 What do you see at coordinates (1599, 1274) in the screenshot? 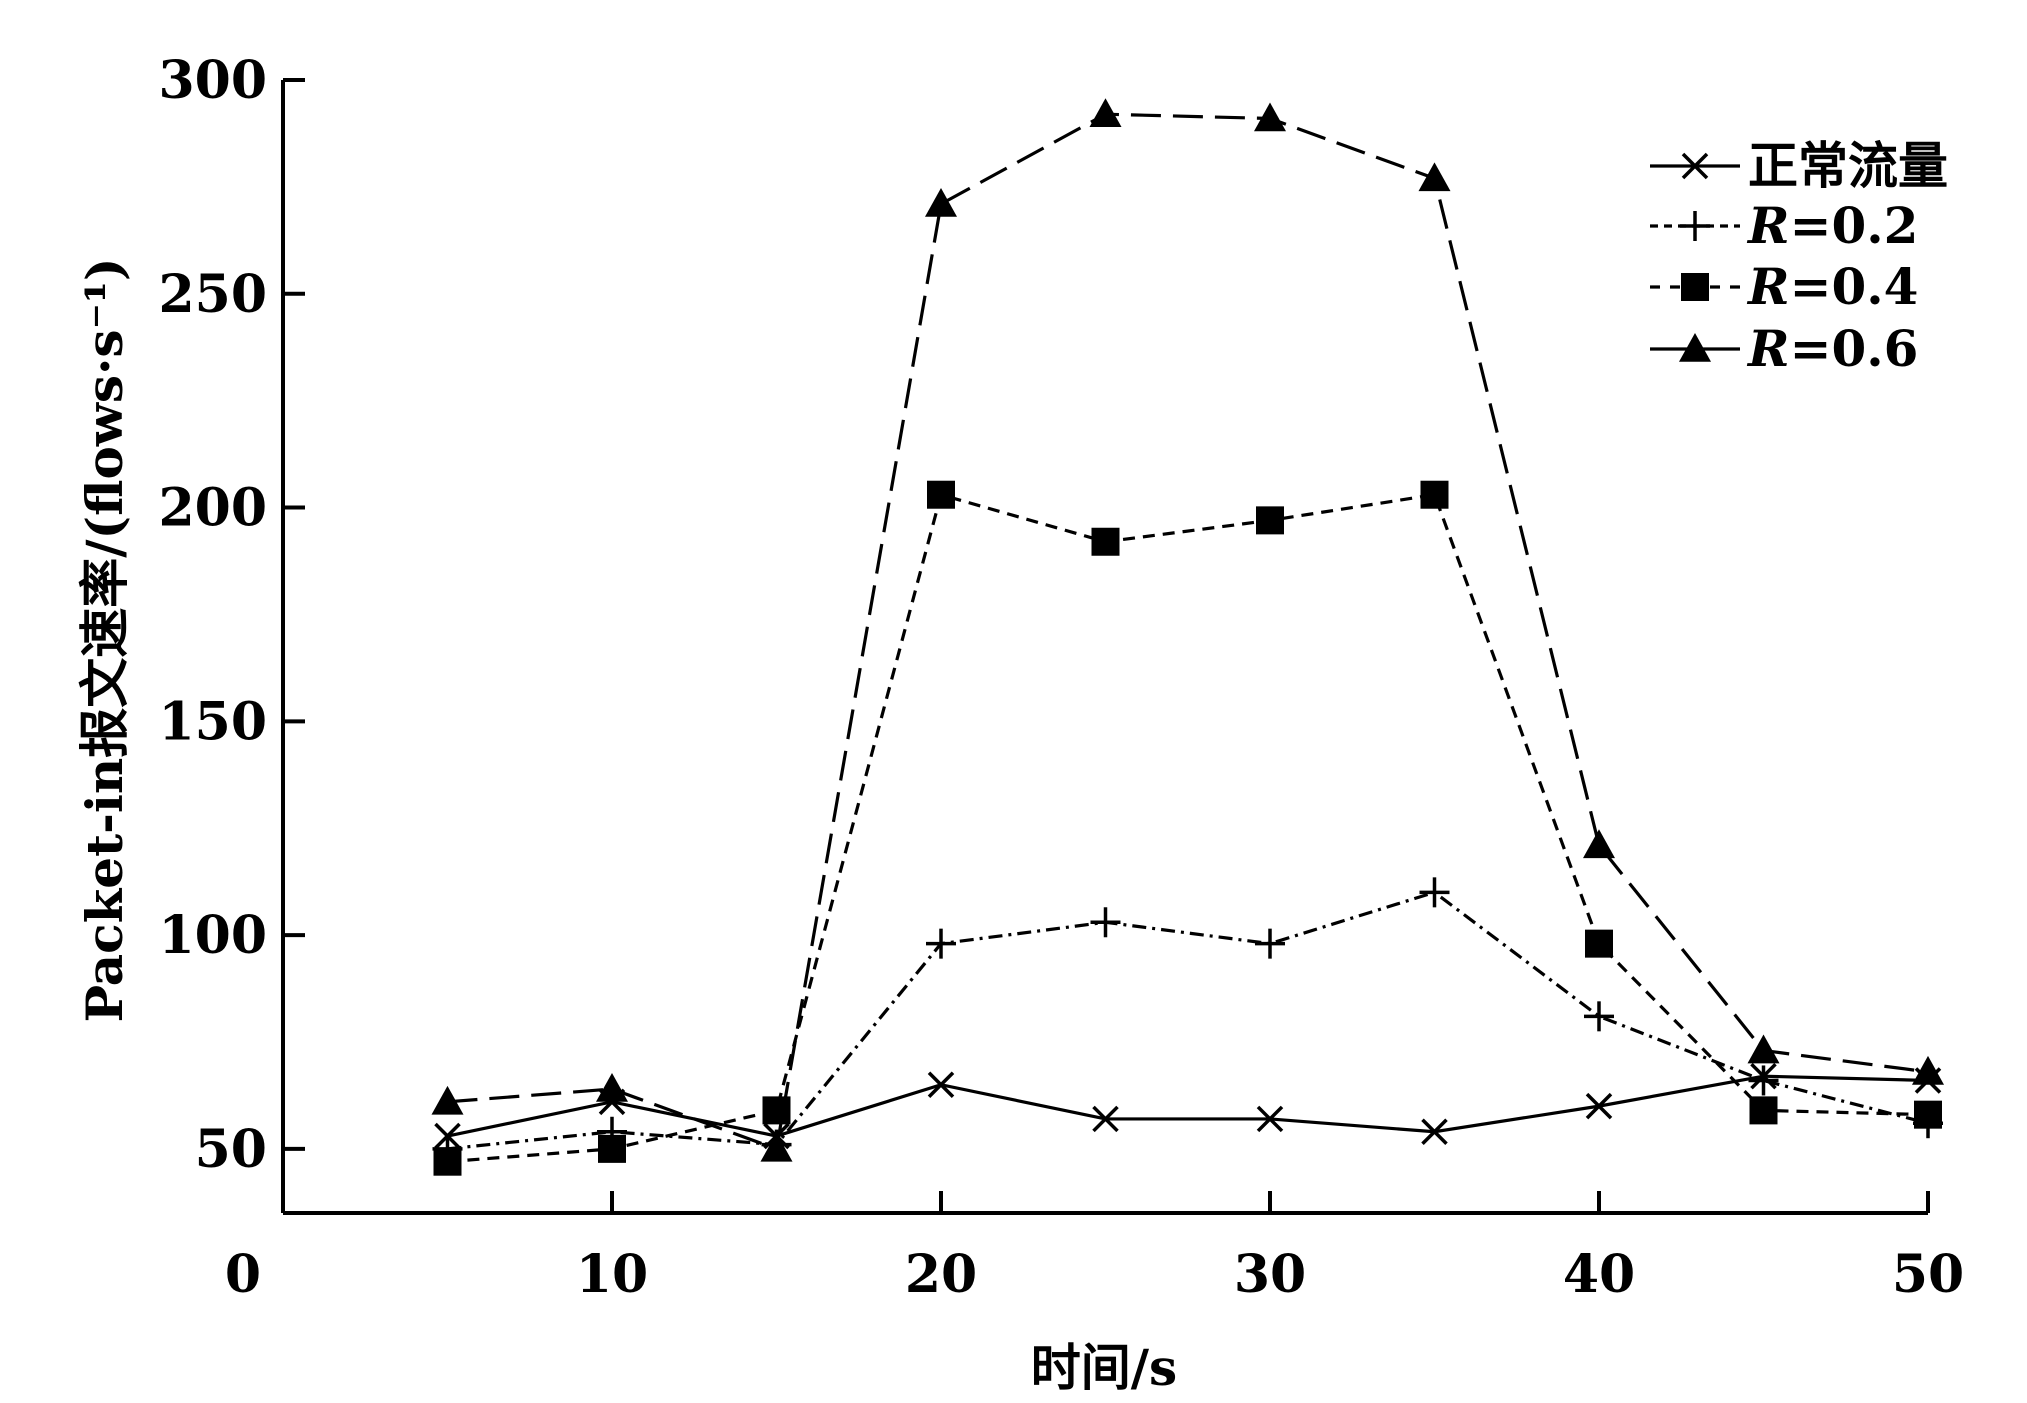
I see `x-tick-label: 40` at bounding box center [1599, 1274].